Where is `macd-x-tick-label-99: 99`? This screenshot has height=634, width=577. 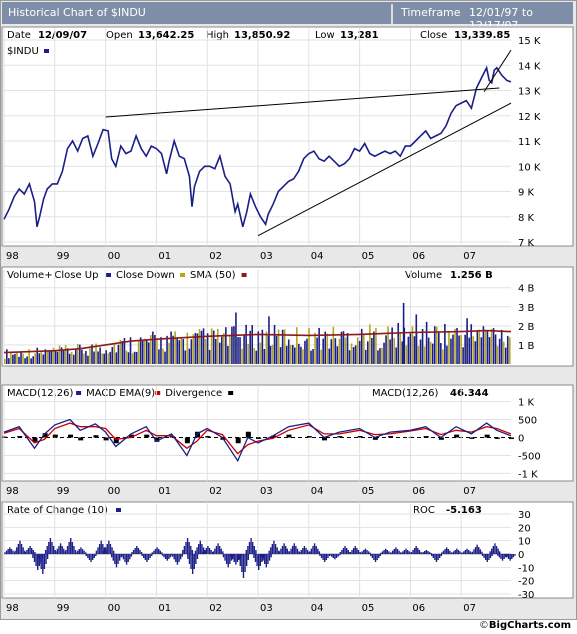 macd-x-tick-label-99: 99 is located at coordinates (63, 491).